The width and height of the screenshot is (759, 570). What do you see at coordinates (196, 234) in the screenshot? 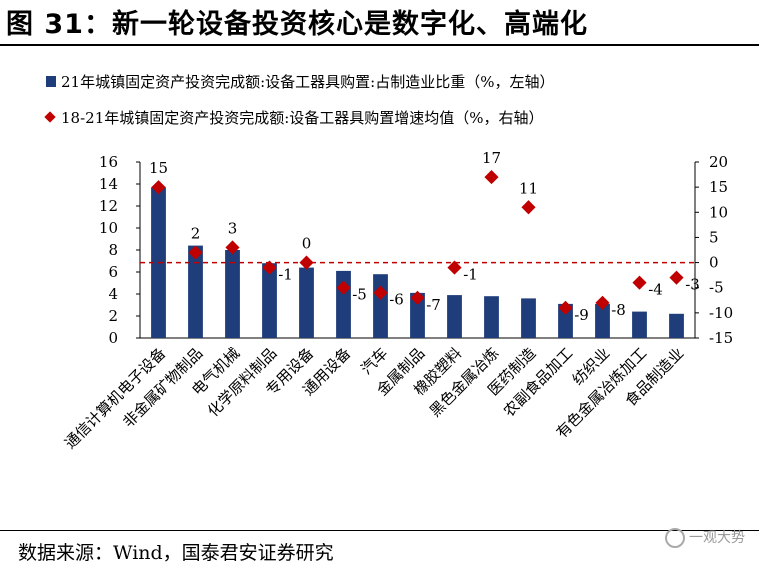
I see `data-label: 2` at bounding box center [196, 234].